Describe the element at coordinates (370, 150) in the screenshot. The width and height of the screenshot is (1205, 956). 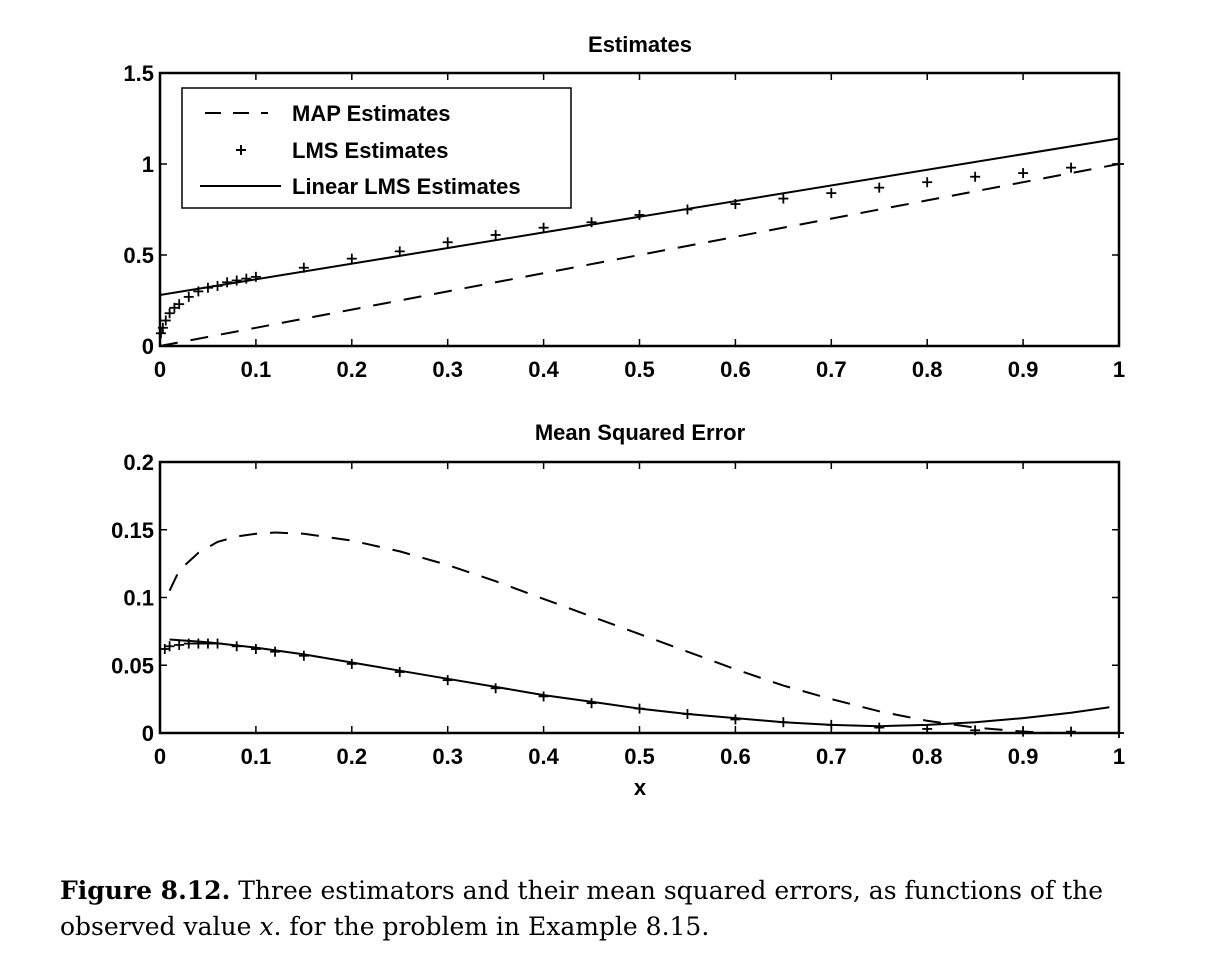
I see `legend-label-lms: LMS Estimates` at that location.